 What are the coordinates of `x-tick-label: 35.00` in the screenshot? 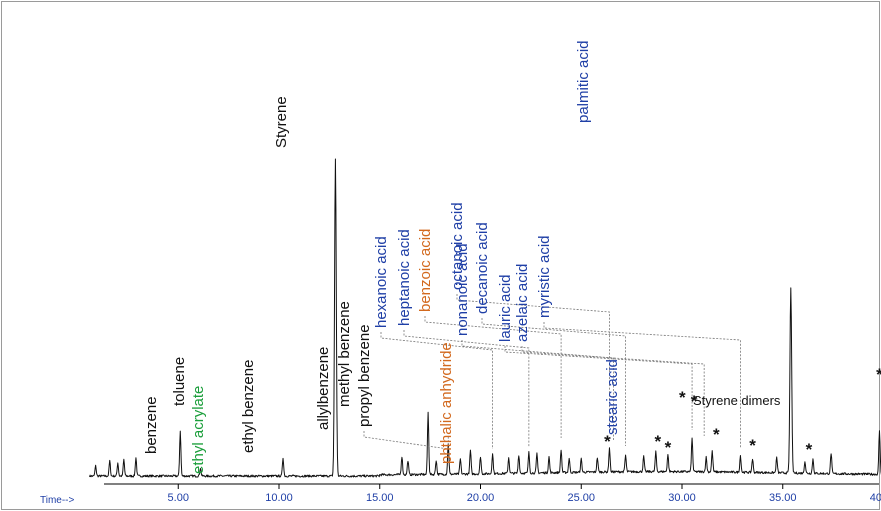 It's located at (783, 498).